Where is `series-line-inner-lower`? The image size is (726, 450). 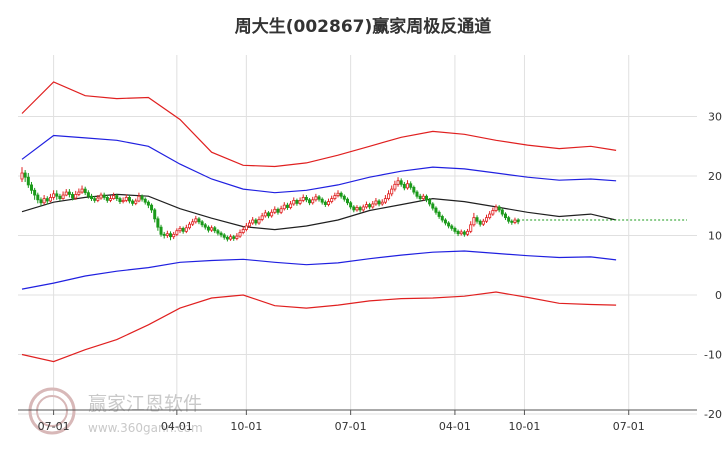 series-line-inner-lower is located at coordinates (319, 270).